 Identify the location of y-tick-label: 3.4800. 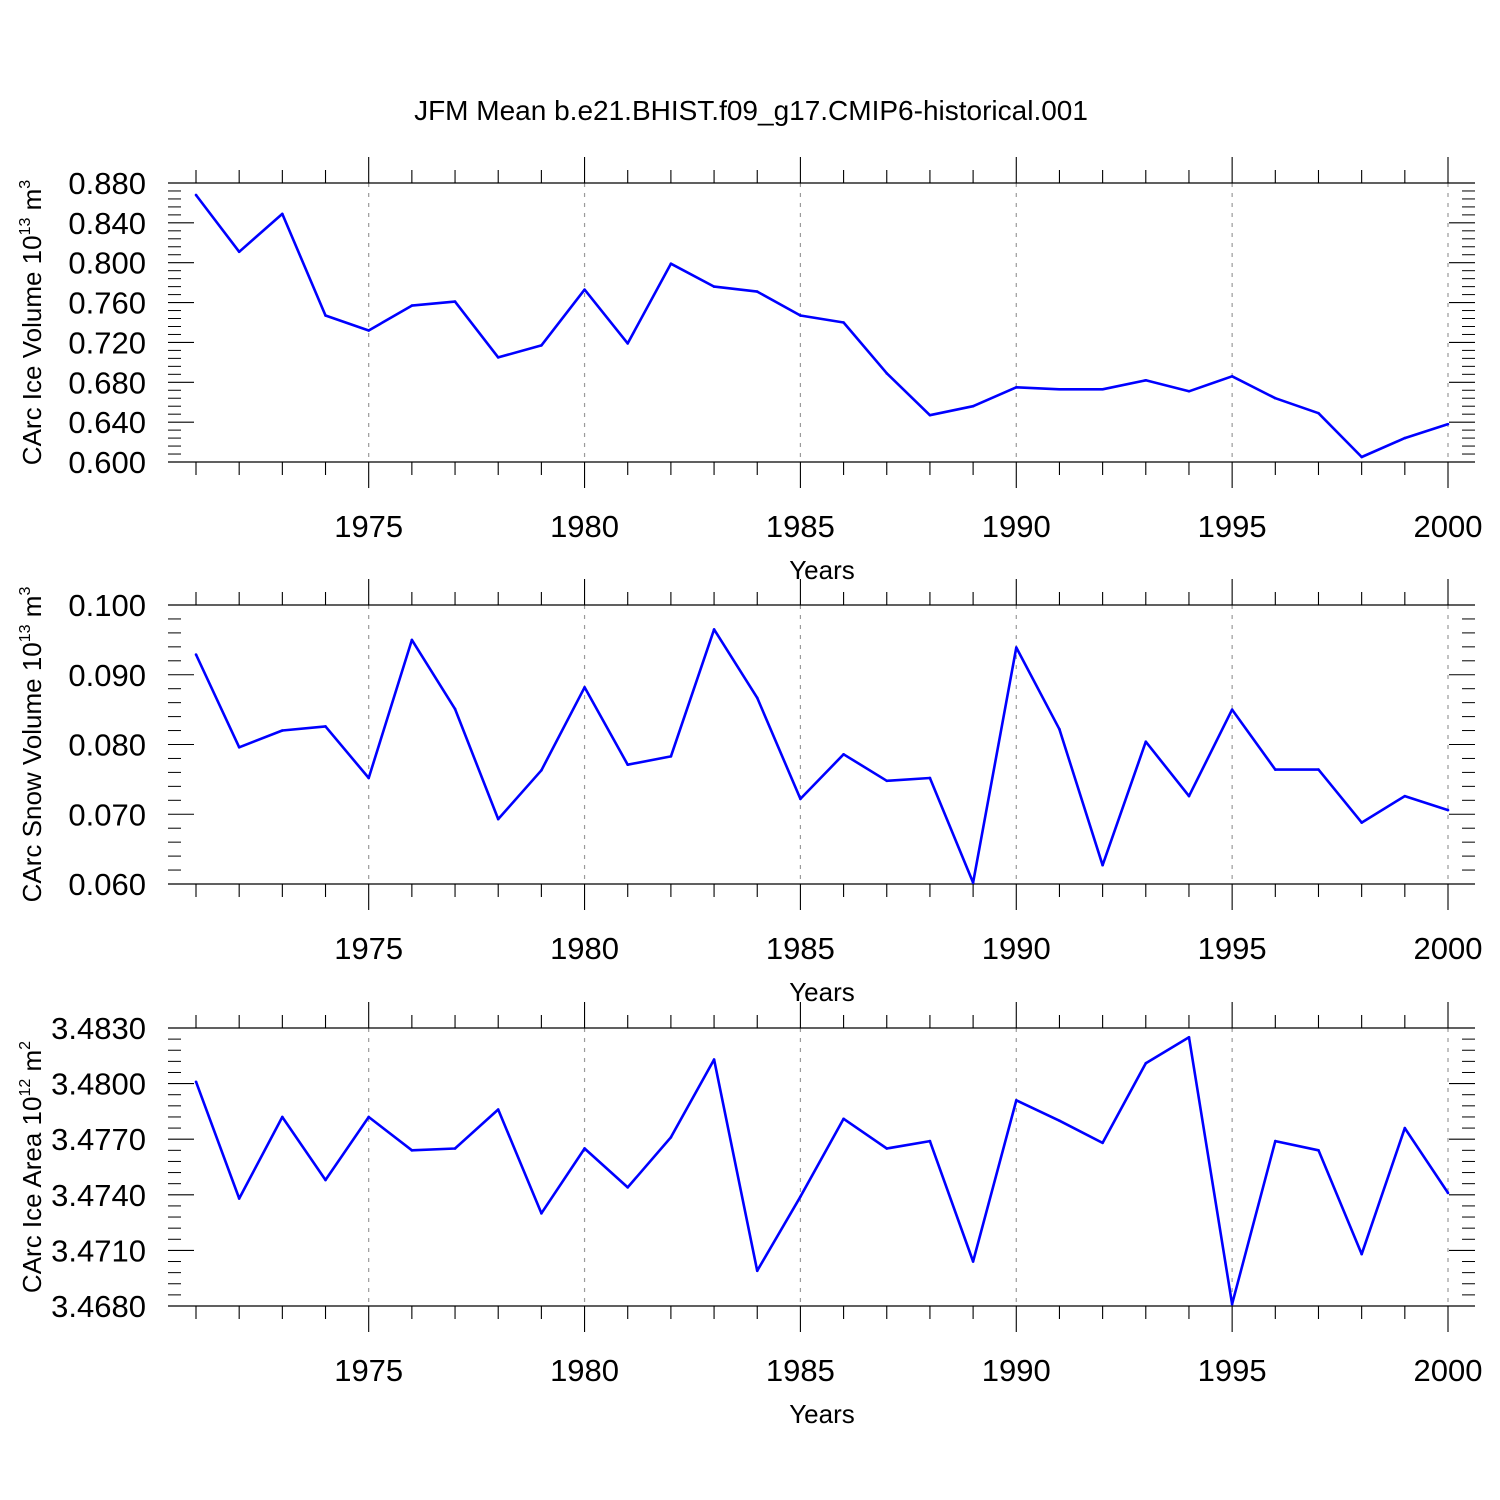
(98, 1084).